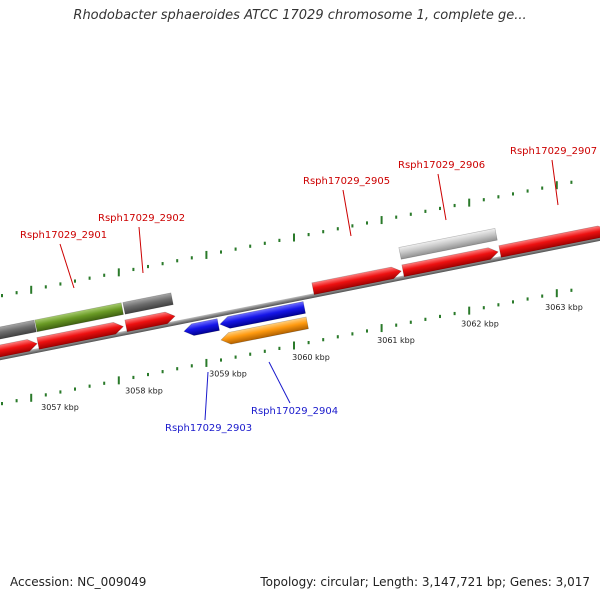 The image size is (600, 600). I want to click on gene-rsph17029-2904-pseudo, so click(264, 331).